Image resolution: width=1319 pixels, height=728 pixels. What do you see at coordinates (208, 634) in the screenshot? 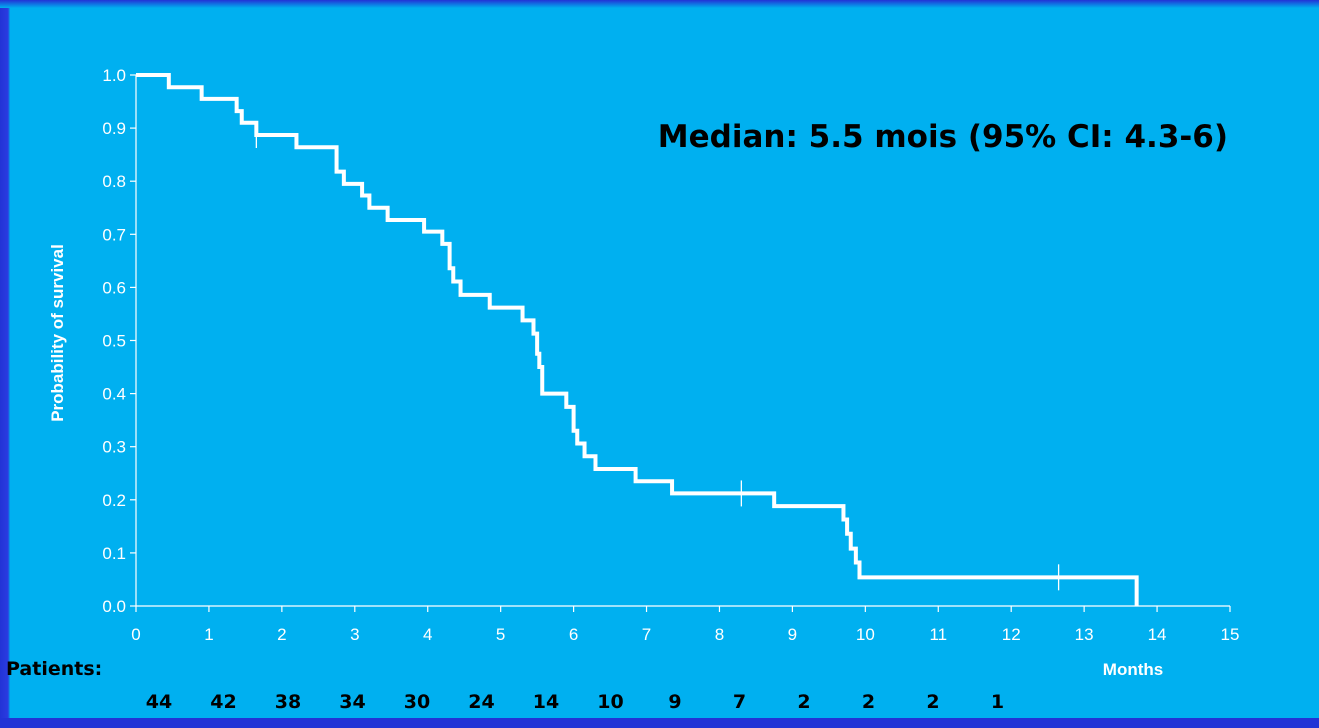
I see `x-tick-label: 1` at bounding box center [208, 634].